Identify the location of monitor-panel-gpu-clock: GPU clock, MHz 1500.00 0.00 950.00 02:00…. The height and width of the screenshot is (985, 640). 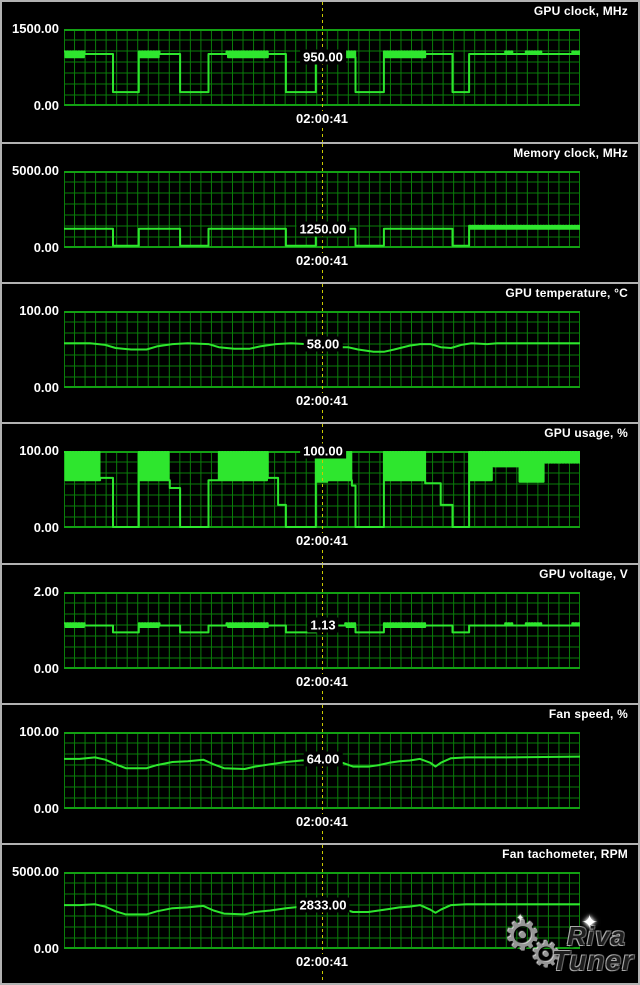
(320, 72).